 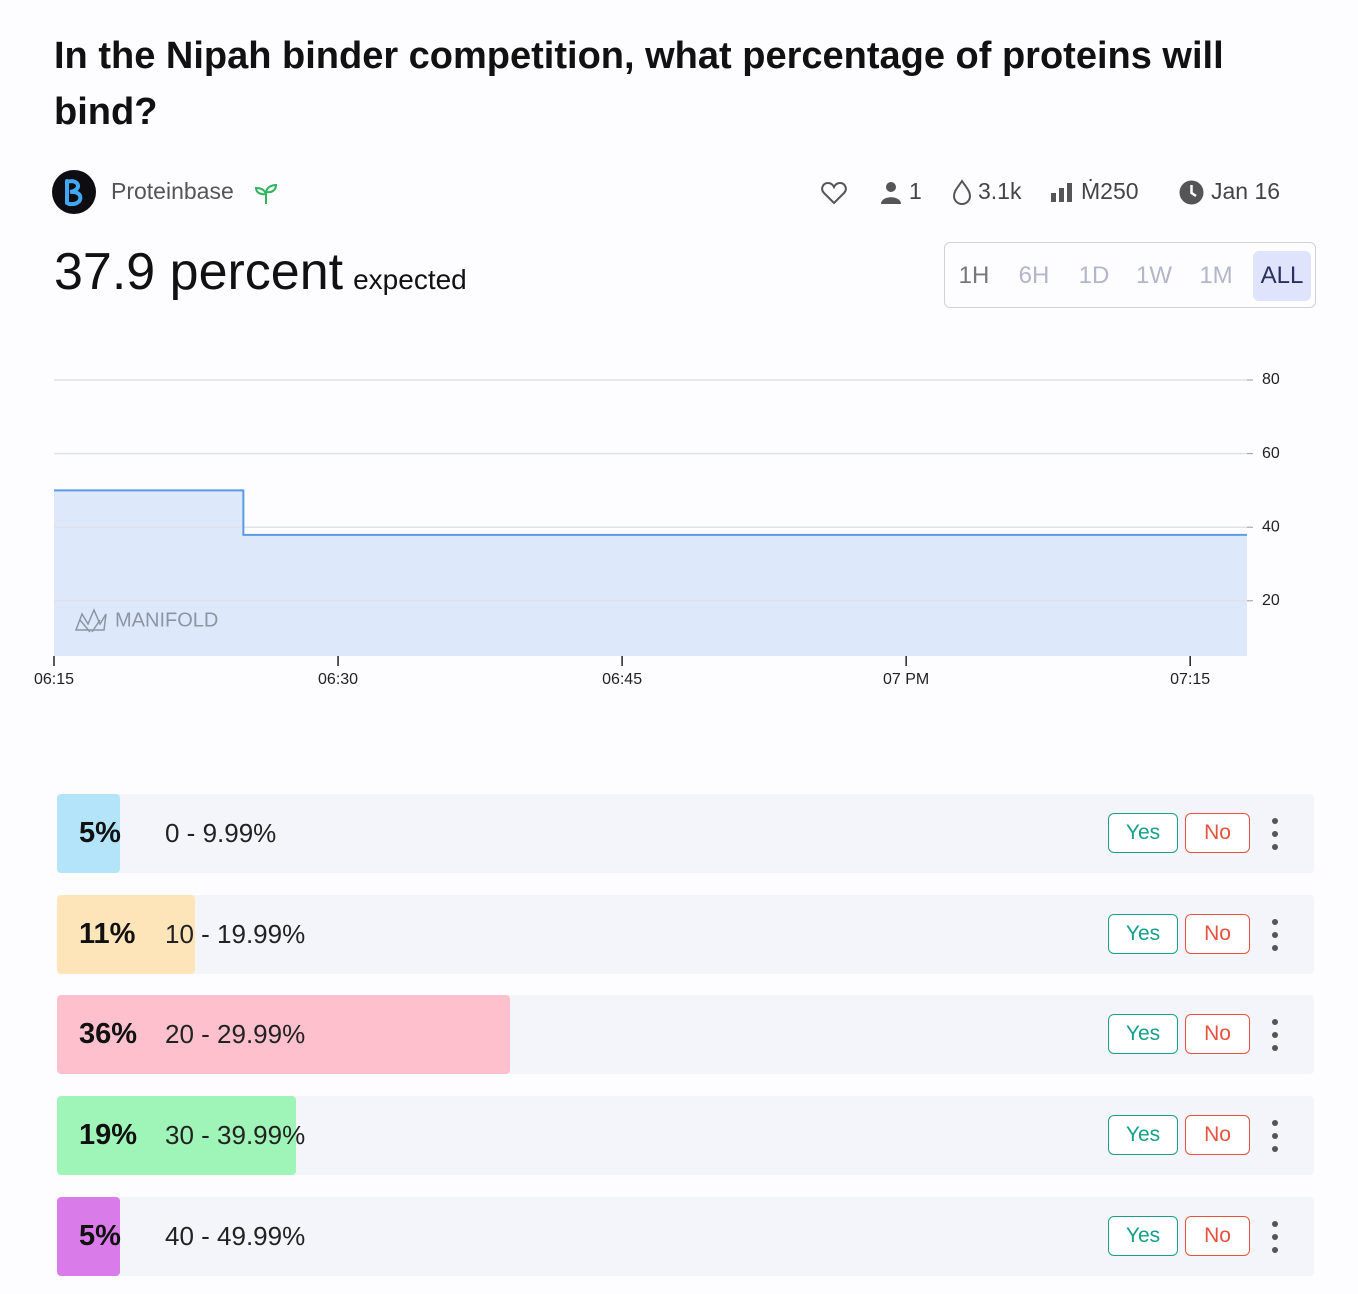 I want to click on answer-label: 30 - 39.99%, so click(x=235, y=1135).